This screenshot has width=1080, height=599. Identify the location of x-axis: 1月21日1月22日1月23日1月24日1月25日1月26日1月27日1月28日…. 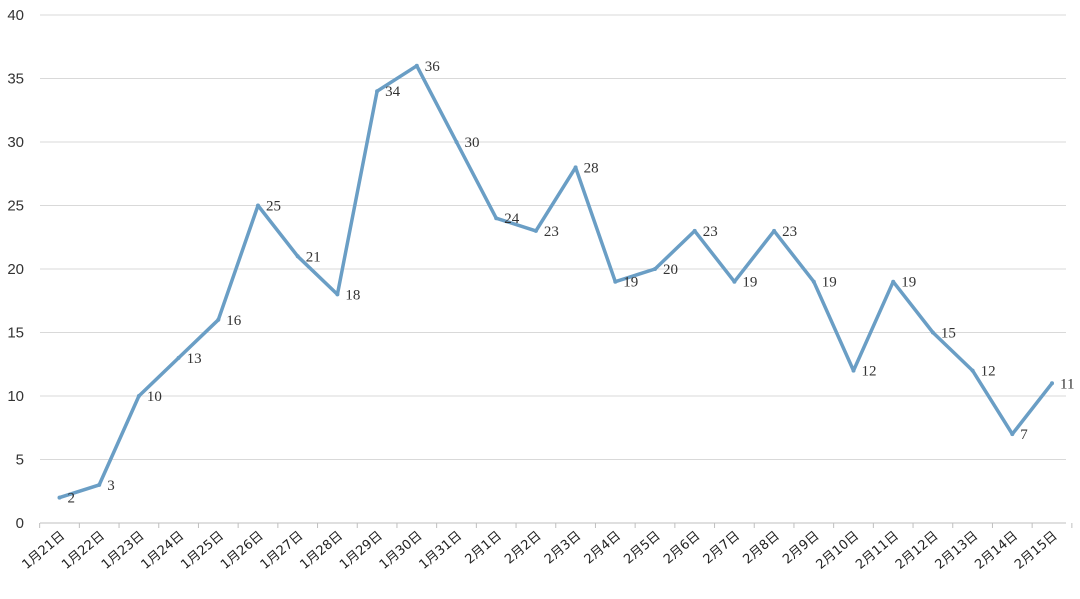
(546, 547).